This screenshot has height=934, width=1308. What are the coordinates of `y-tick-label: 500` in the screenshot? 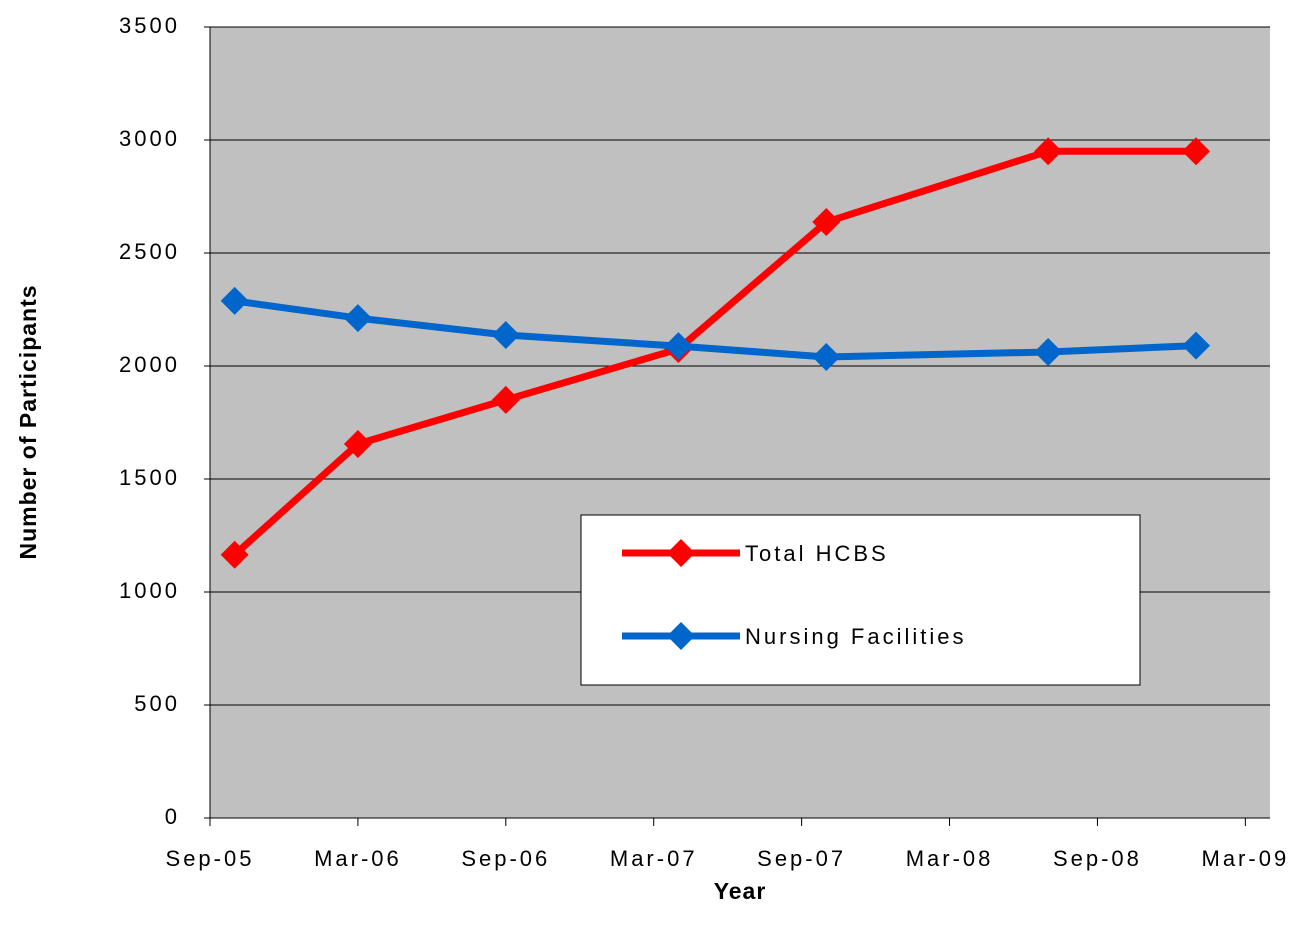 It's located at (157, 703).